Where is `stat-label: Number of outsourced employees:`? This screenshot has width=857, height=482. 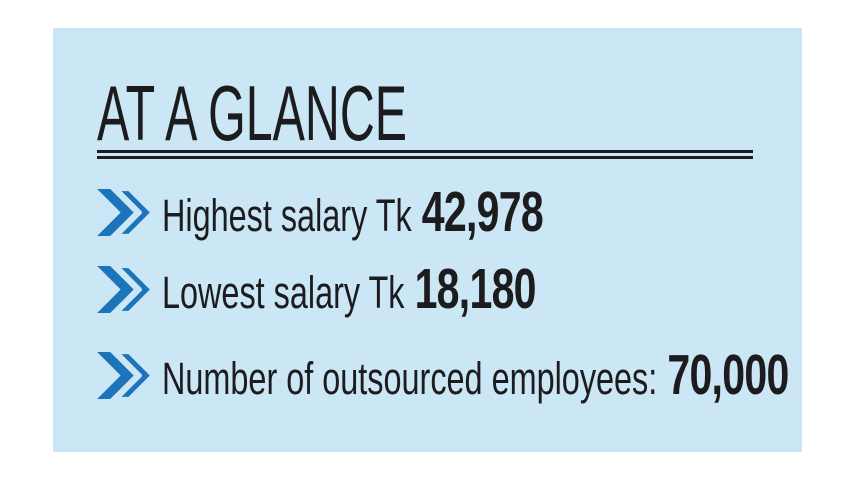 stat-label: Number of outsourced employees: is located at coordinates (410, 378).